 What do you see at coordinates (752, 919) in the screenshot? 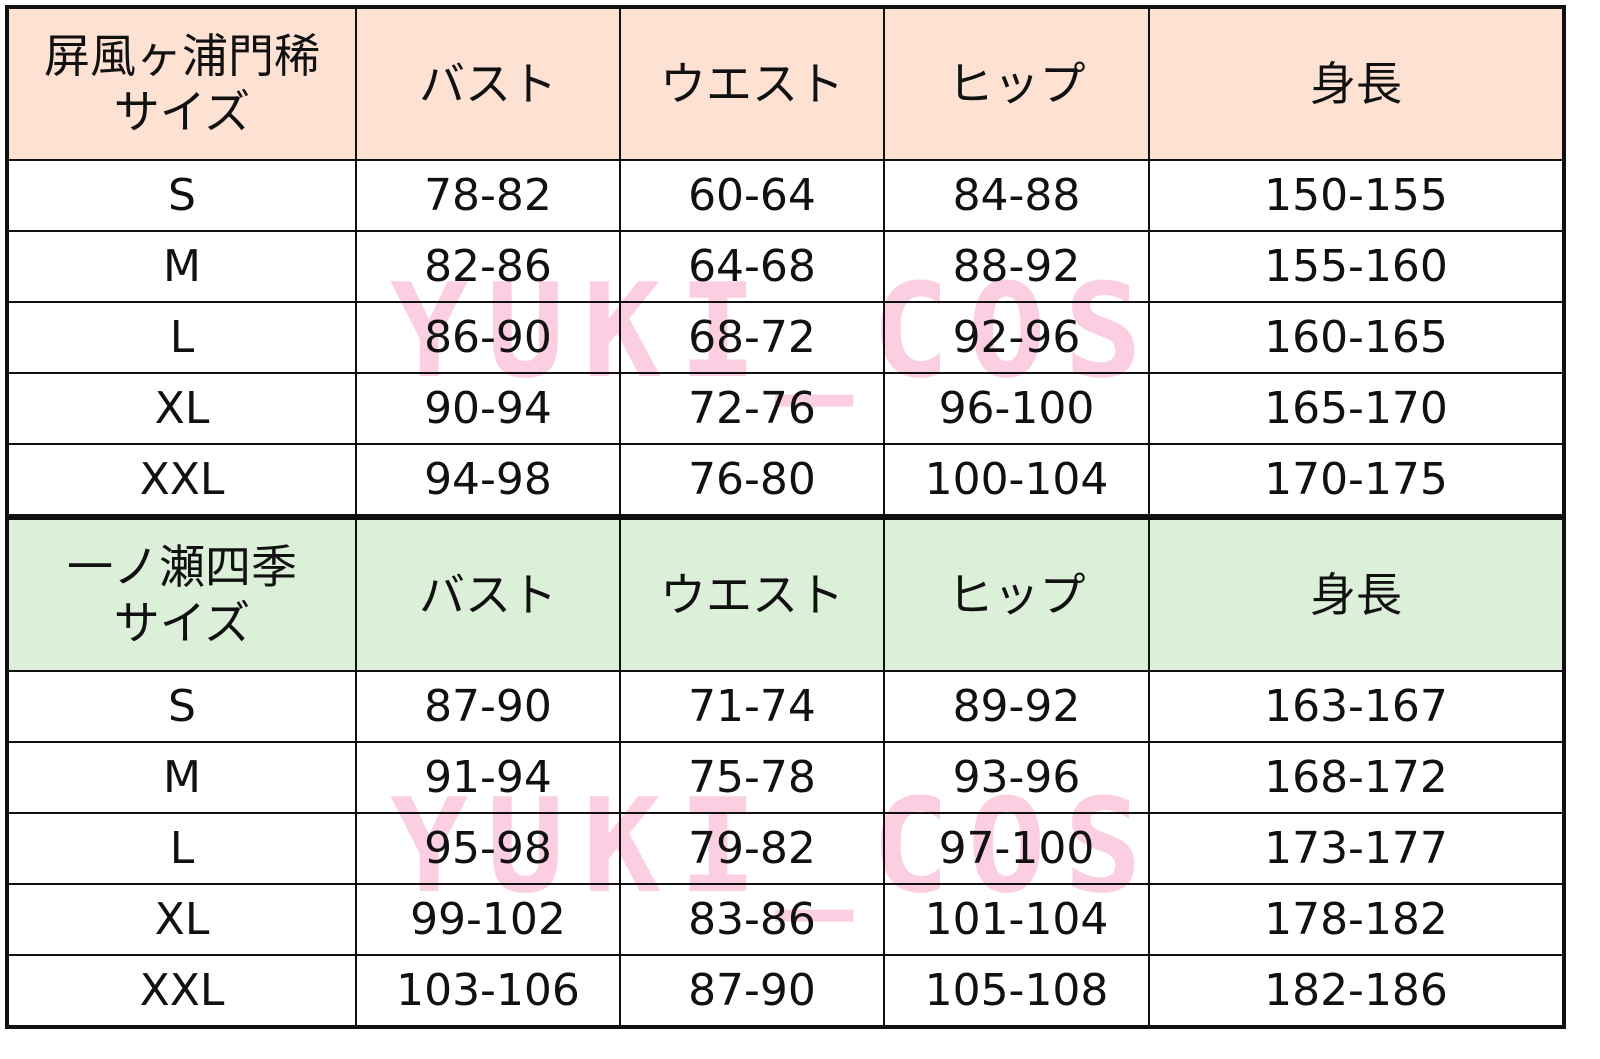
I see `measurement-cell: 83-86` at bounding box center [752, 919].